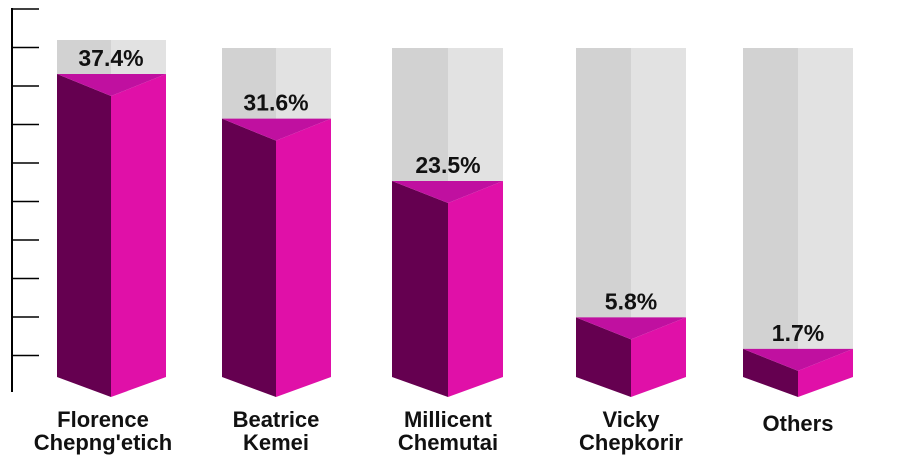  Describe the element at coordinates (276, 442) in the screenshot. I see `category-label: Kemei` at that location.